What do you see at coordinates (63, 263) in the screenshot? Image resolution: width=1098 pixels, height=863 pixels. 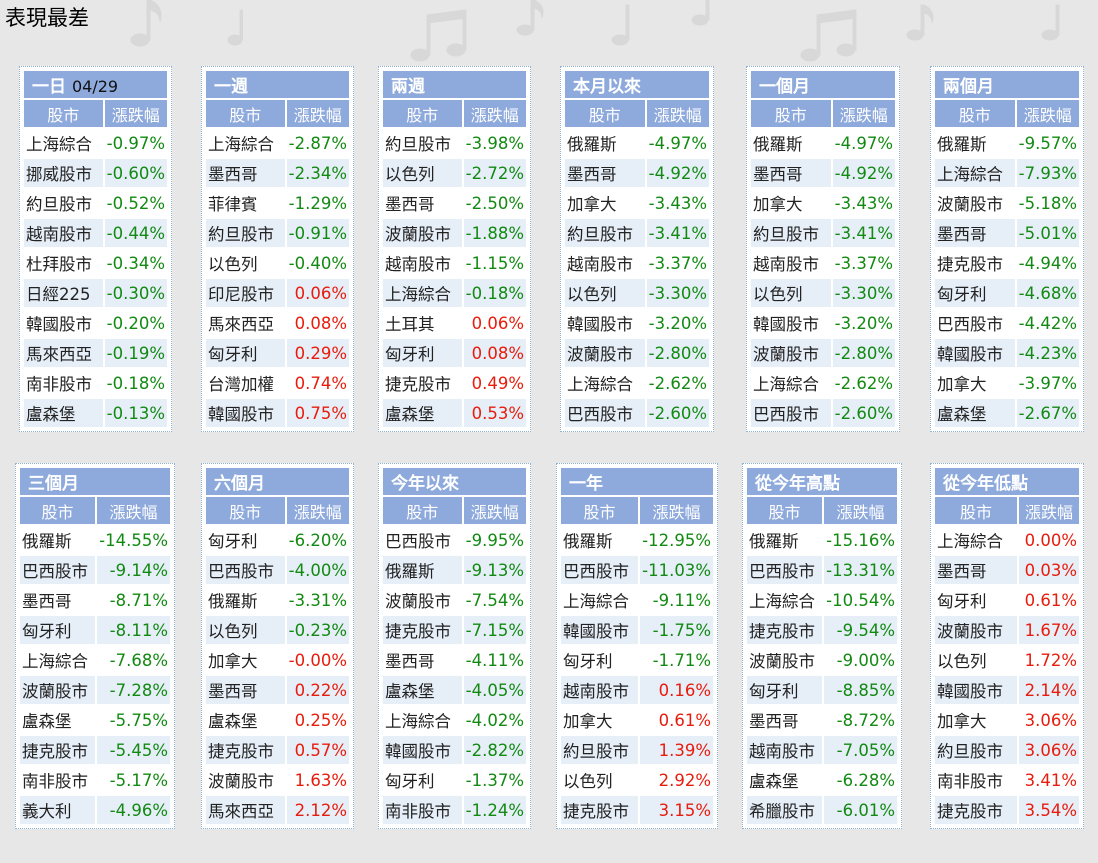 I see `market-name-link: 杜拜股市` at bounding box center [63, 263].